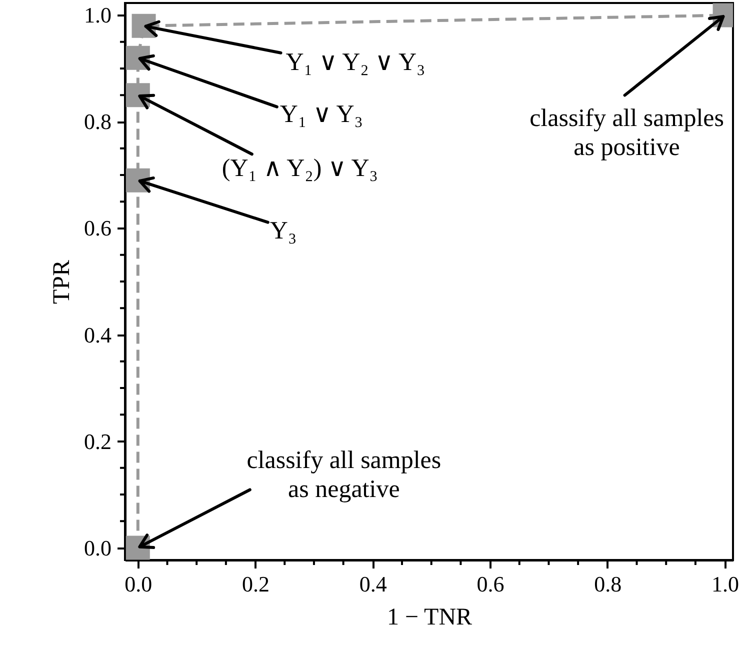 The height and width of the screenshot is (650, 747). What do you see at coordinates (98, 441) in the screenshot?
I see `y-tick-label: 0.2` at bounding box center [98, 441].